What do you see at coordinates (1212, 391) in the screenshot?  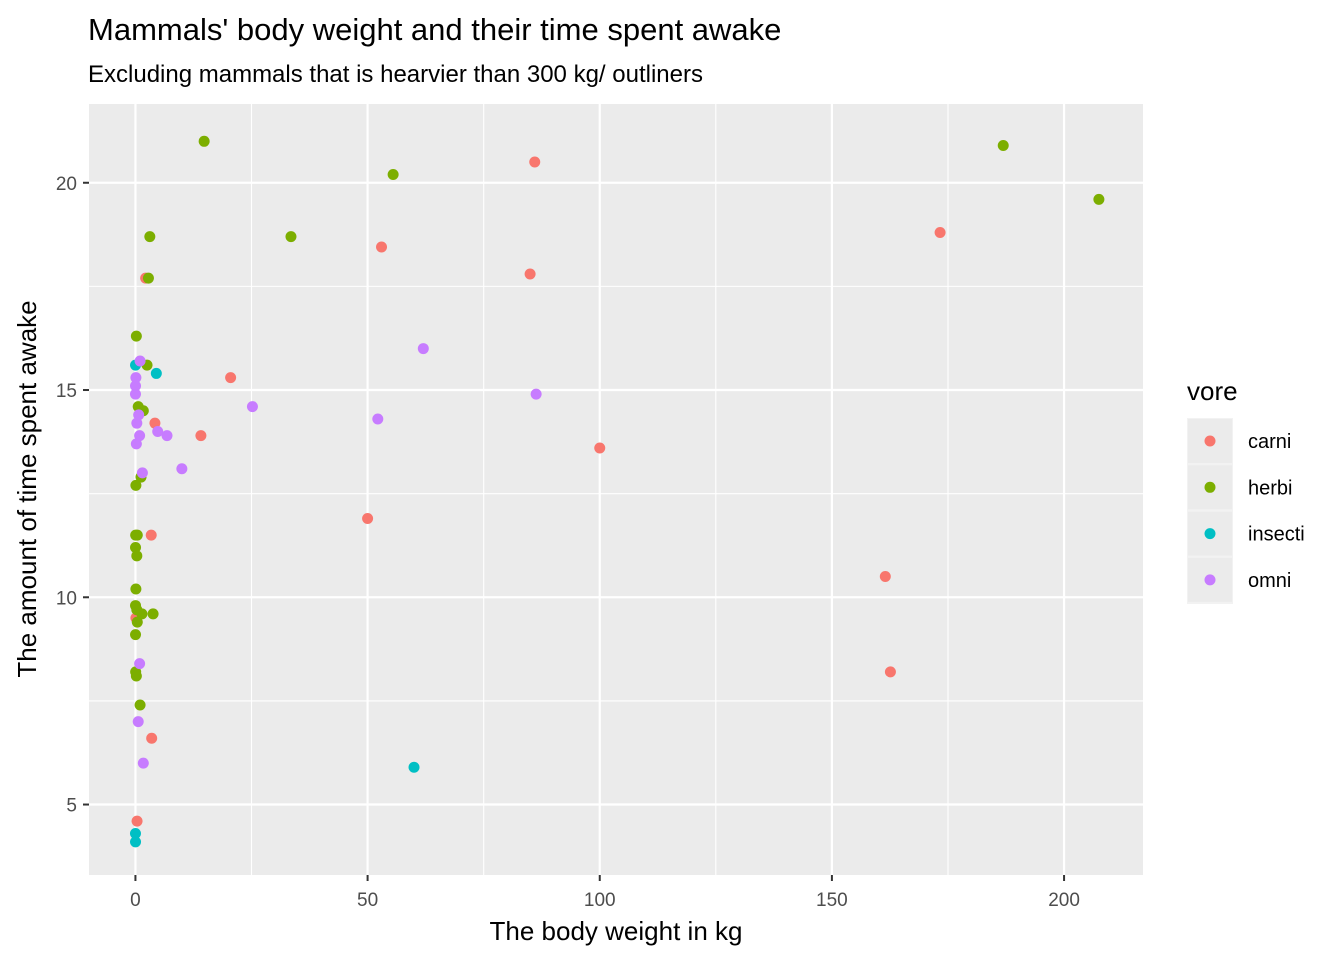 I see `legend-title: vore` at bounding box center [1212, 391].